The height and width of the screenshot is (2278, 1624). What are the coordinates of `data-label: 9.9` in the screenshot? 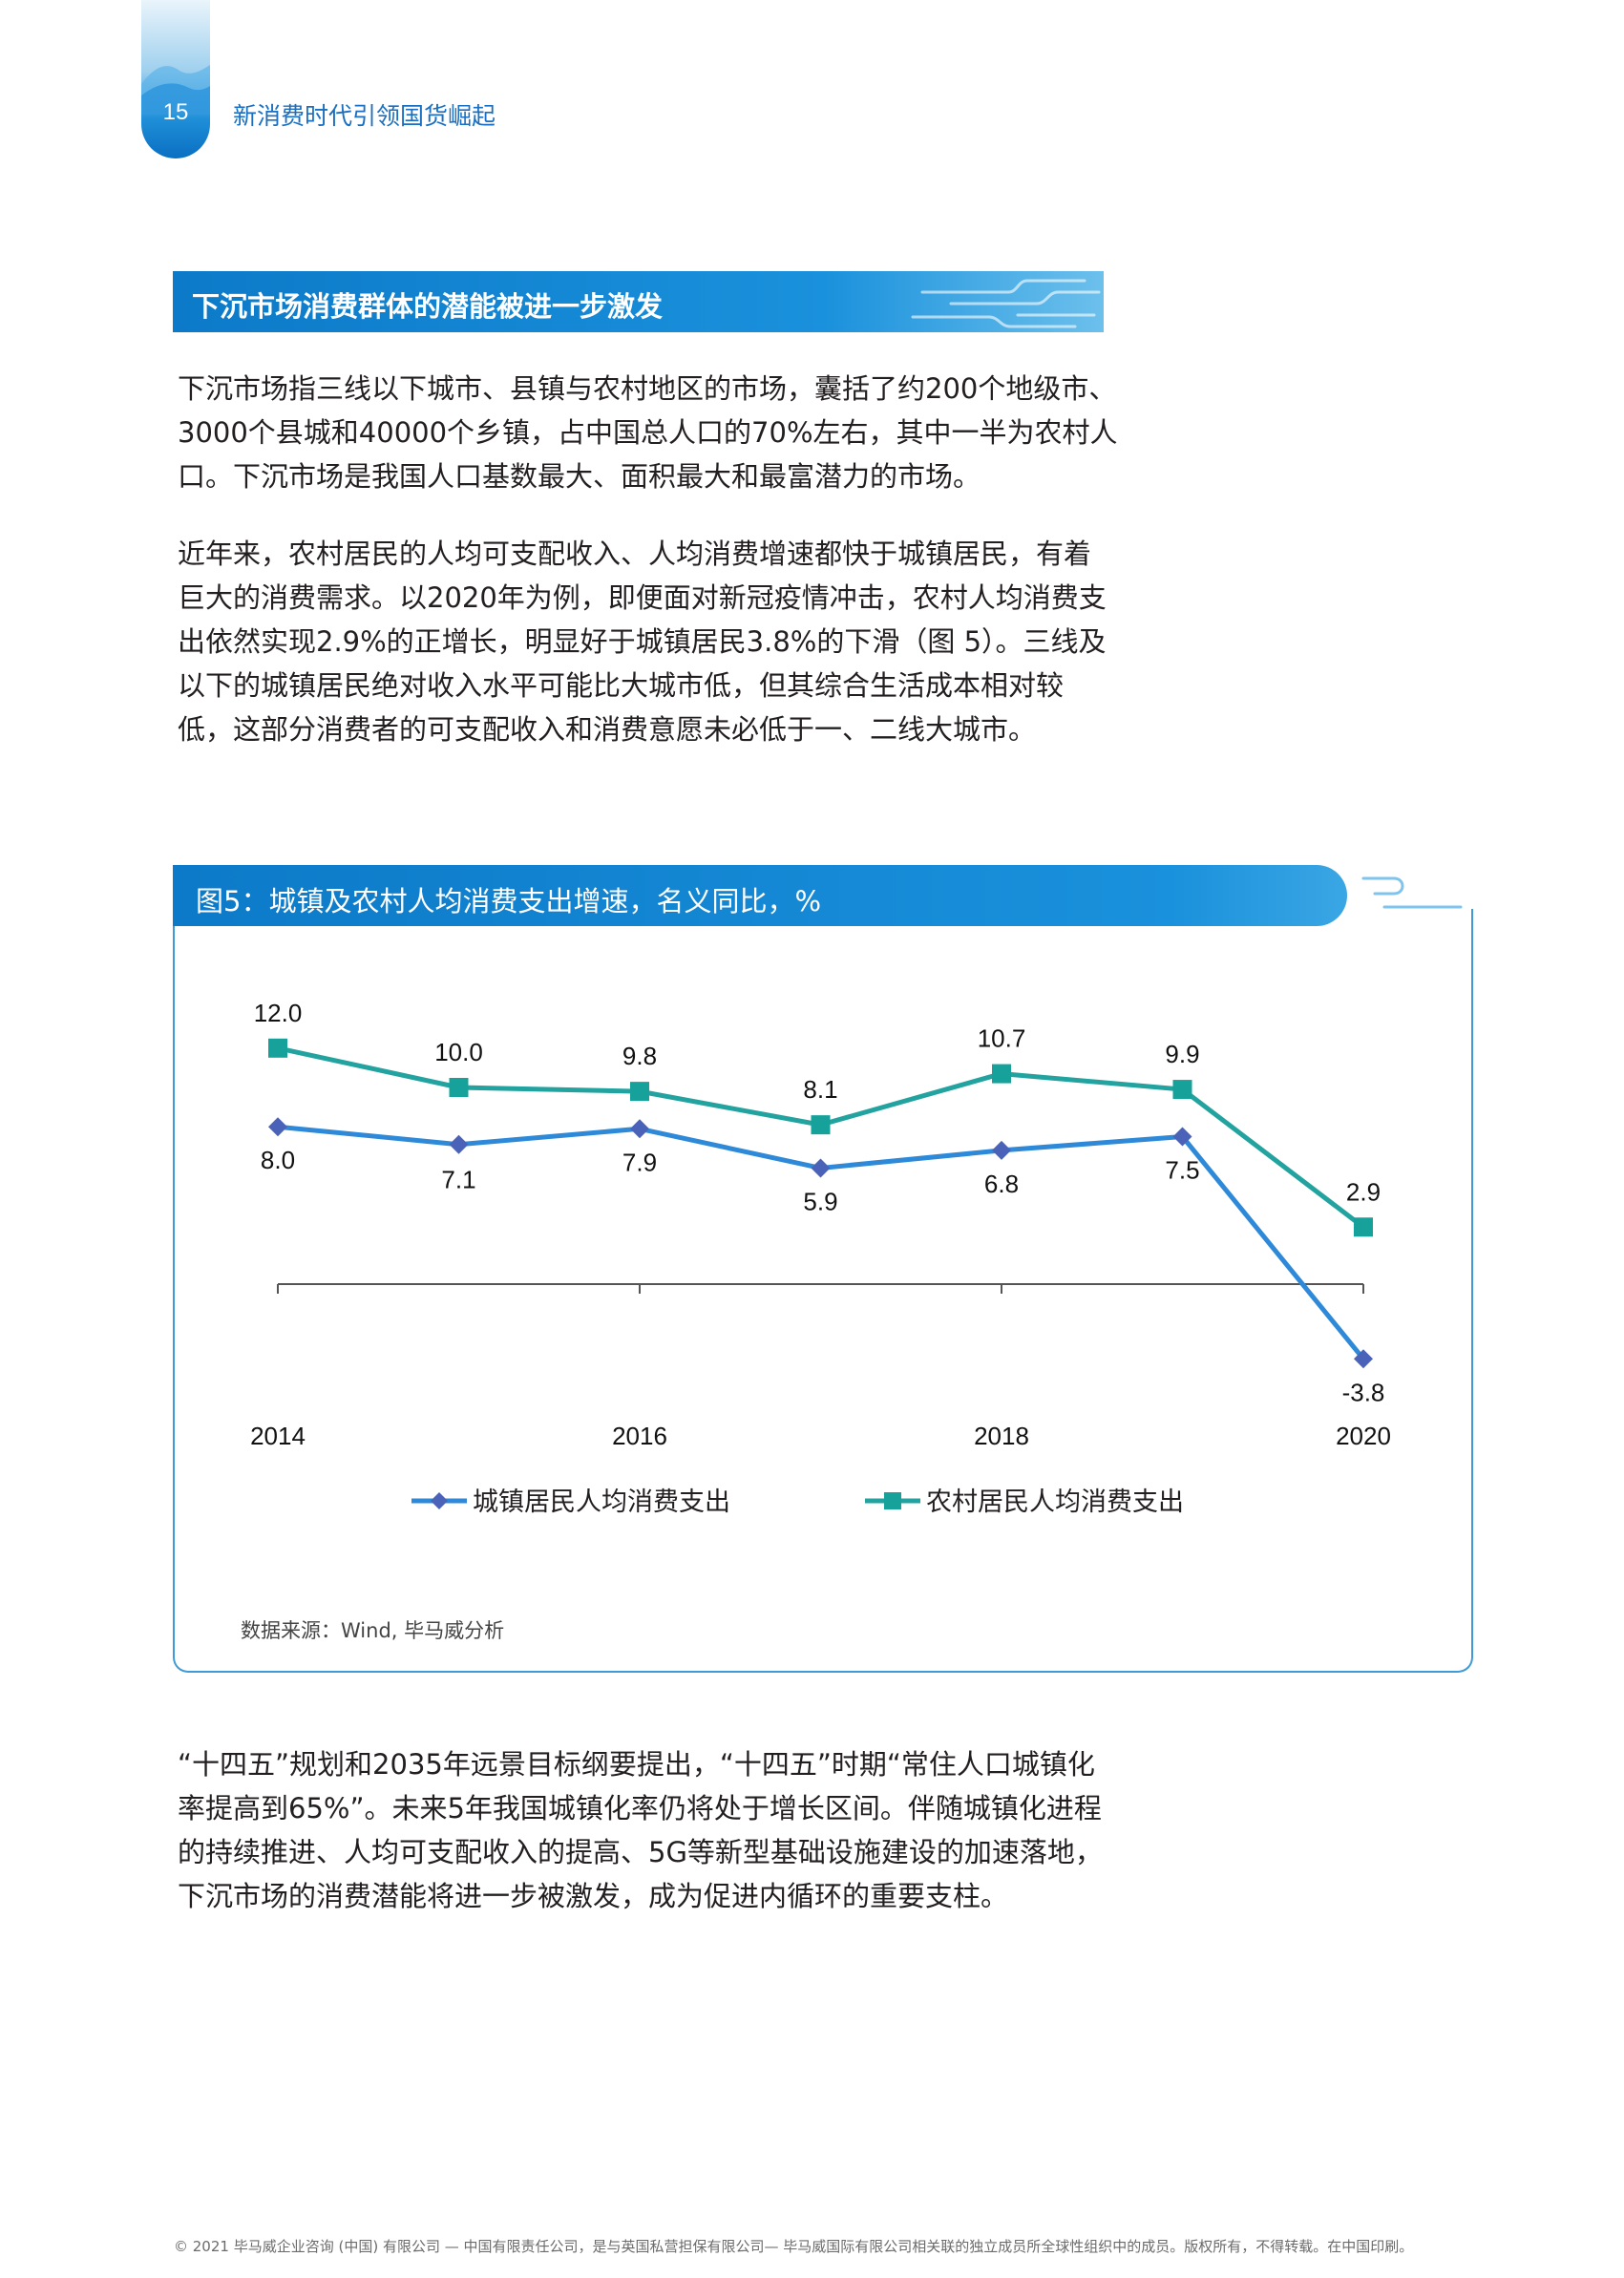 It's located at (1182, 1054).